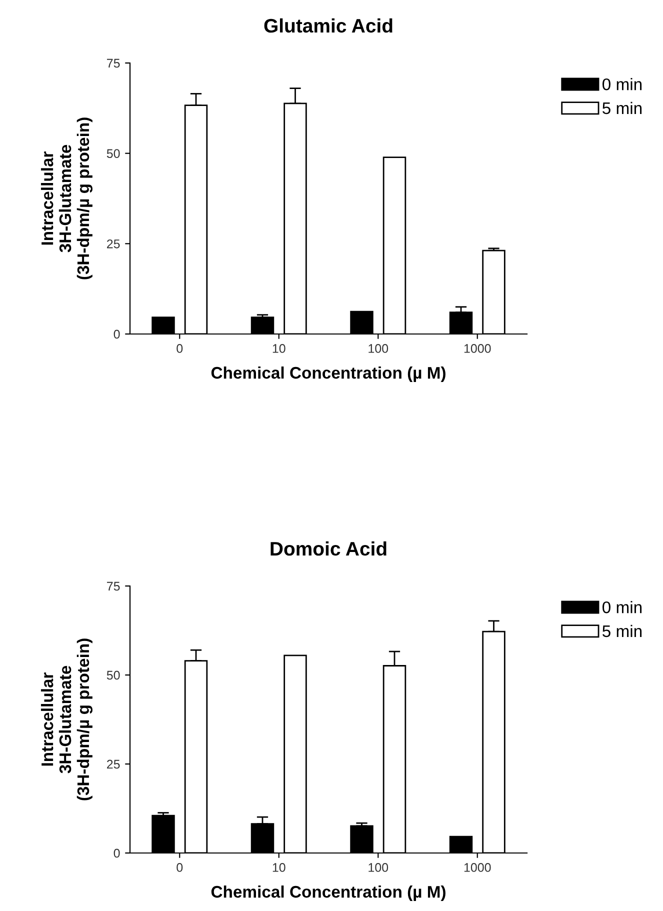 This screenshot has width=663, height=911. Describe the element at coordinates (328, 25) in the screenshot. I see `chart-title: Glutamic Acid` at that location.